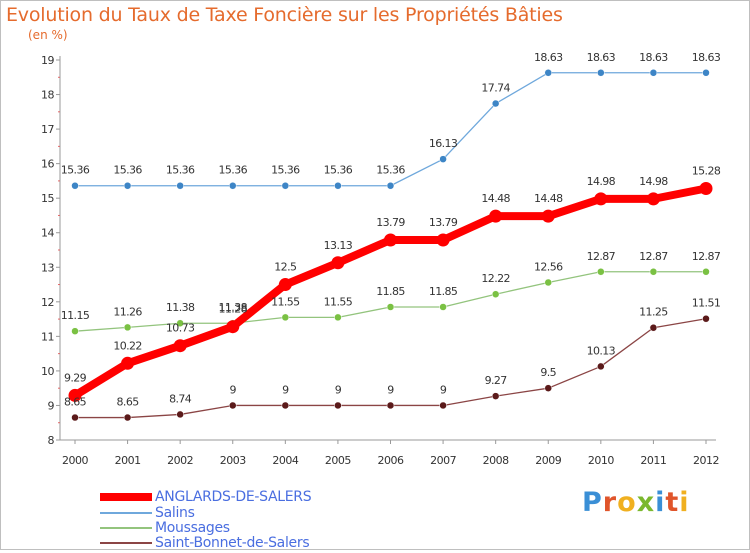  Describe the element at coordinates (180, 460) in the screenshot. I see `x-tick-label: 2002` at that location.